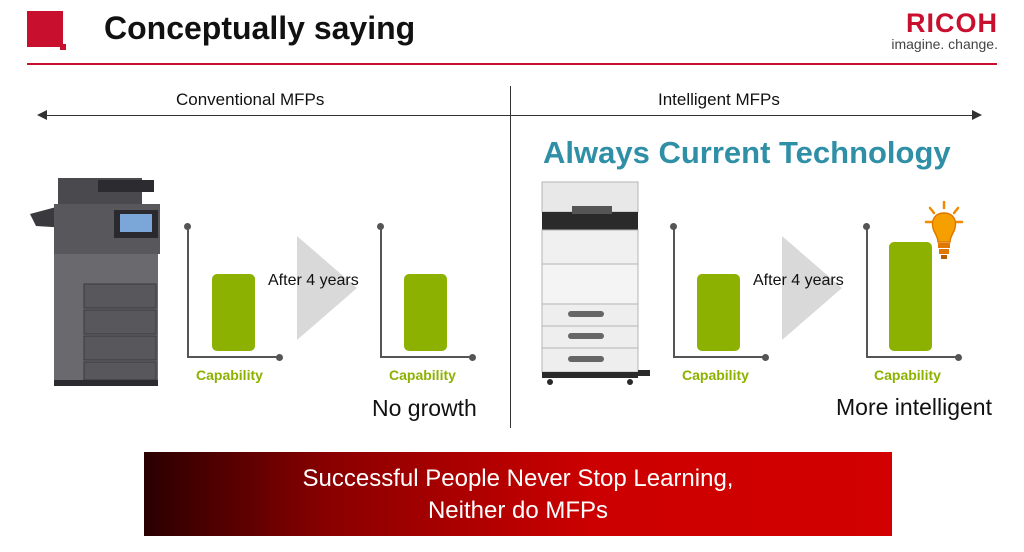 Image resolution: width=1024 pixels, height=552 pixels. I want to click on arrow-left-icon, so click(42, 115).